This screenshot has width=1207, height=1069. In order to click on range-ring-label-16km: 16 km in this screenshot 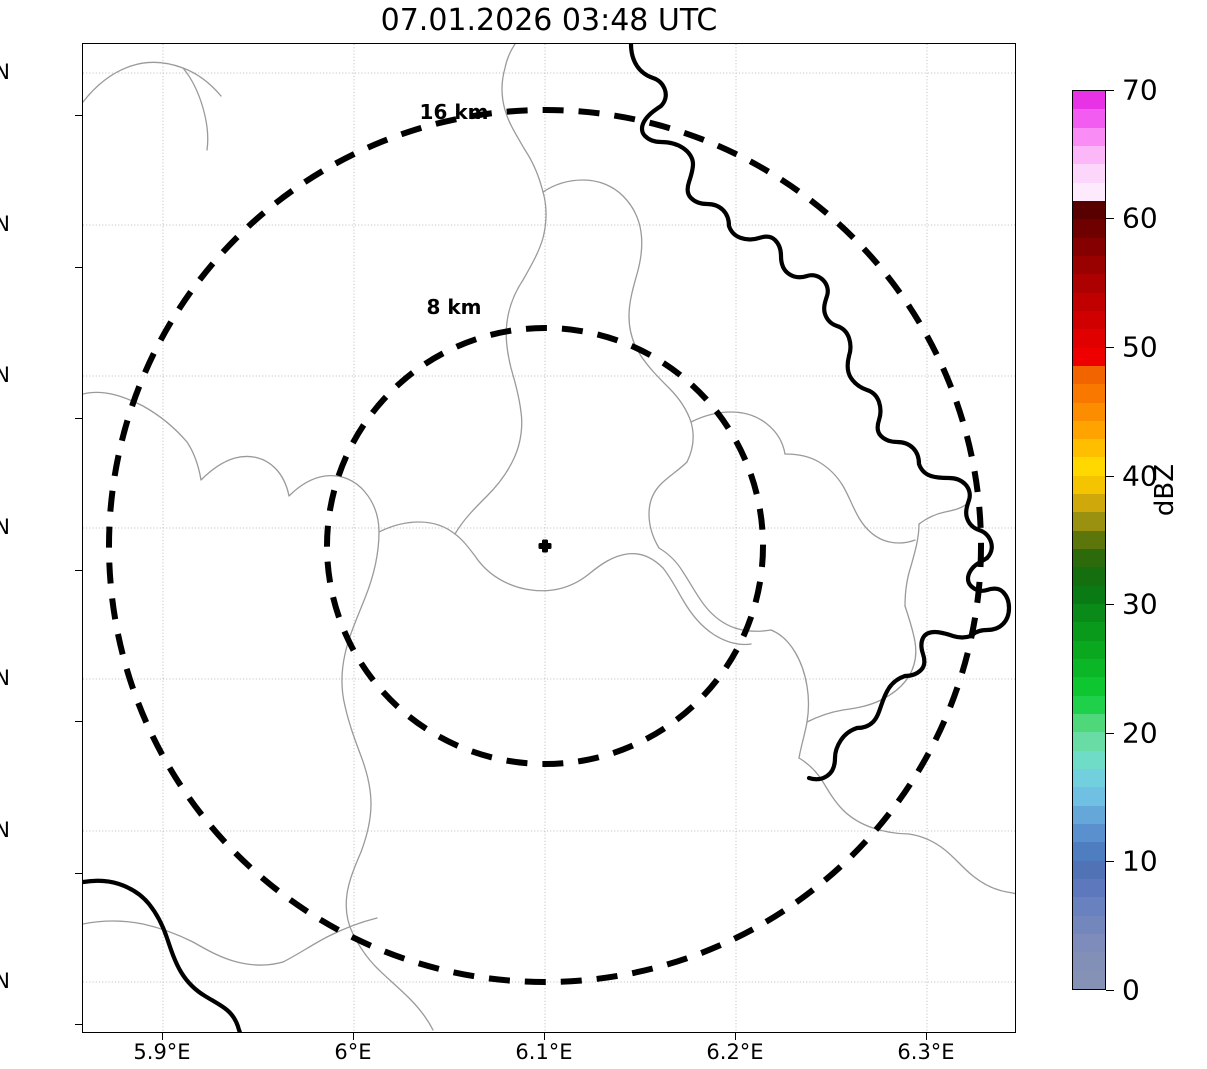, I will do `click(454, 112)`.